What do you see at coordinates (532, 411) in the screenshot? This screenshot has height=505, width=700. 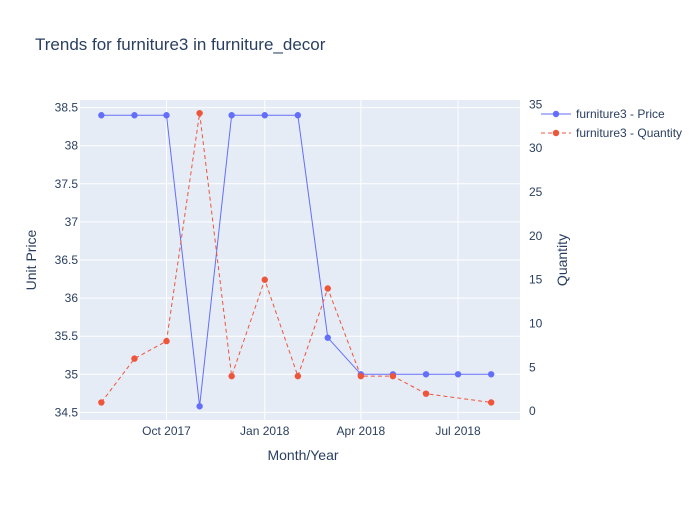 I see `y2-tick-label: 0` at bounding box center [532, 411].